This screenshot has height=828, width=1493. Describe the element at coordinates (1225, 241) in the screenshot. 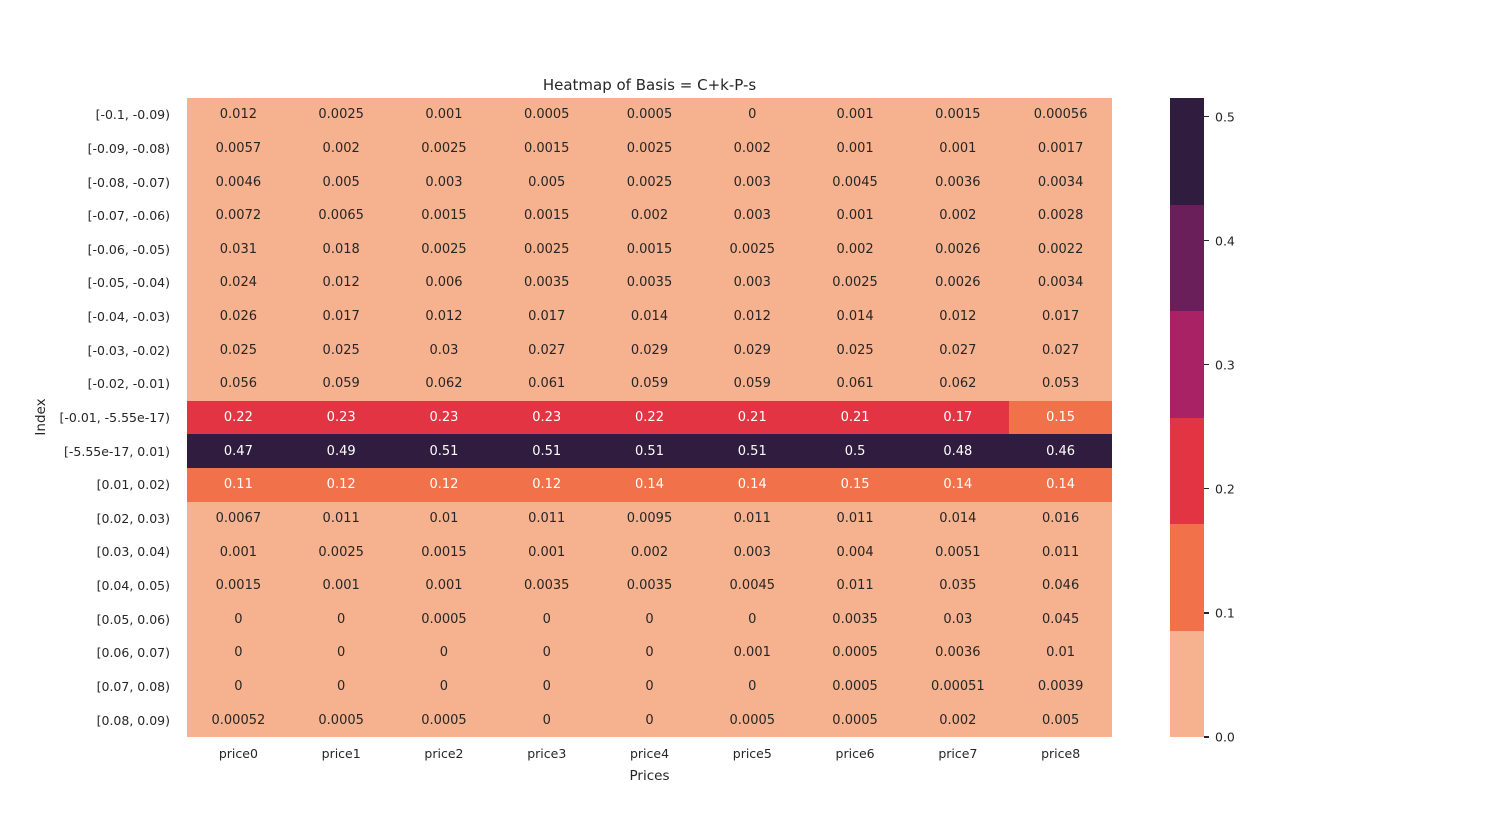

I see `colorbar-tick-label: 0.4` at that location.